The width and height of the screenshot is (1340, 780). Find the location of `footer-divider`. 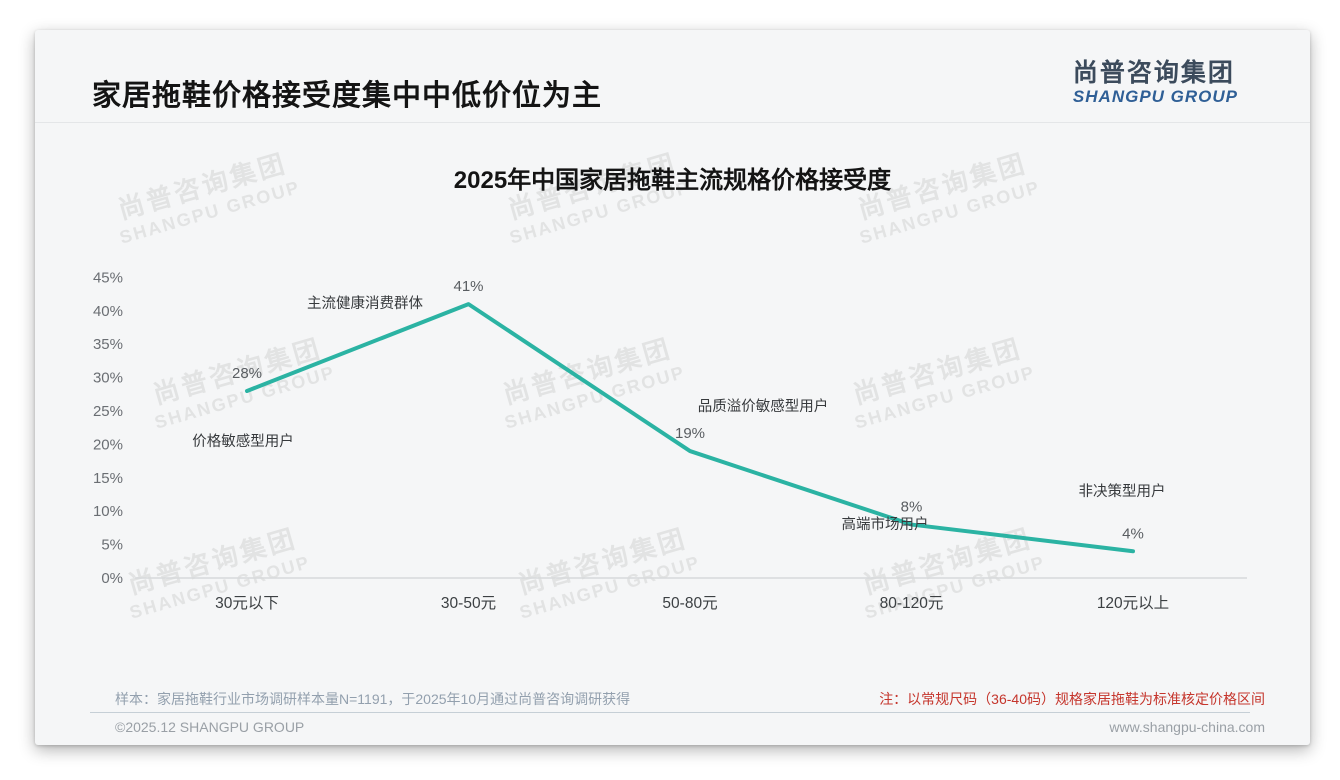

footer-divider is located at coordinates (670, 712).